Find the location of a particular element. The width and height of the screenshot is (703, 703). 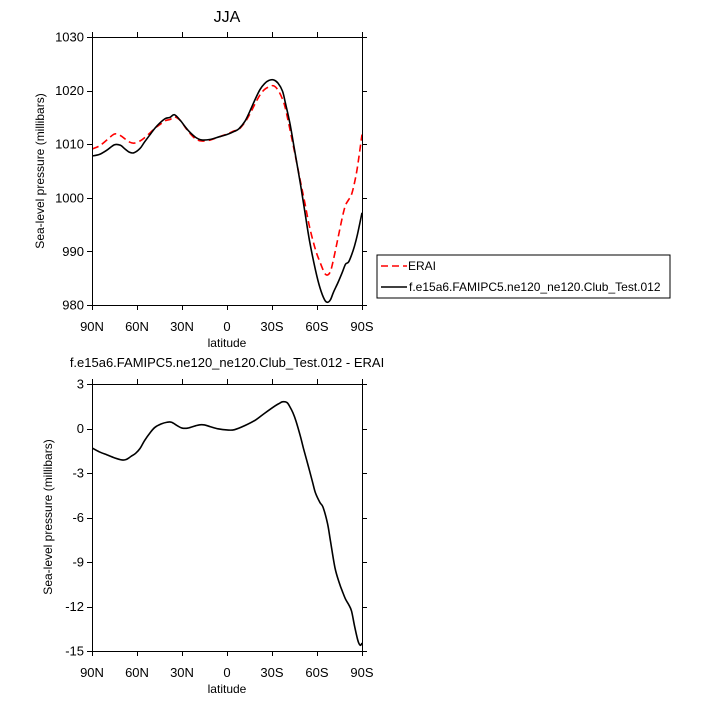

bottom-ytick-label: 3 is located at coordinates (80, 384).